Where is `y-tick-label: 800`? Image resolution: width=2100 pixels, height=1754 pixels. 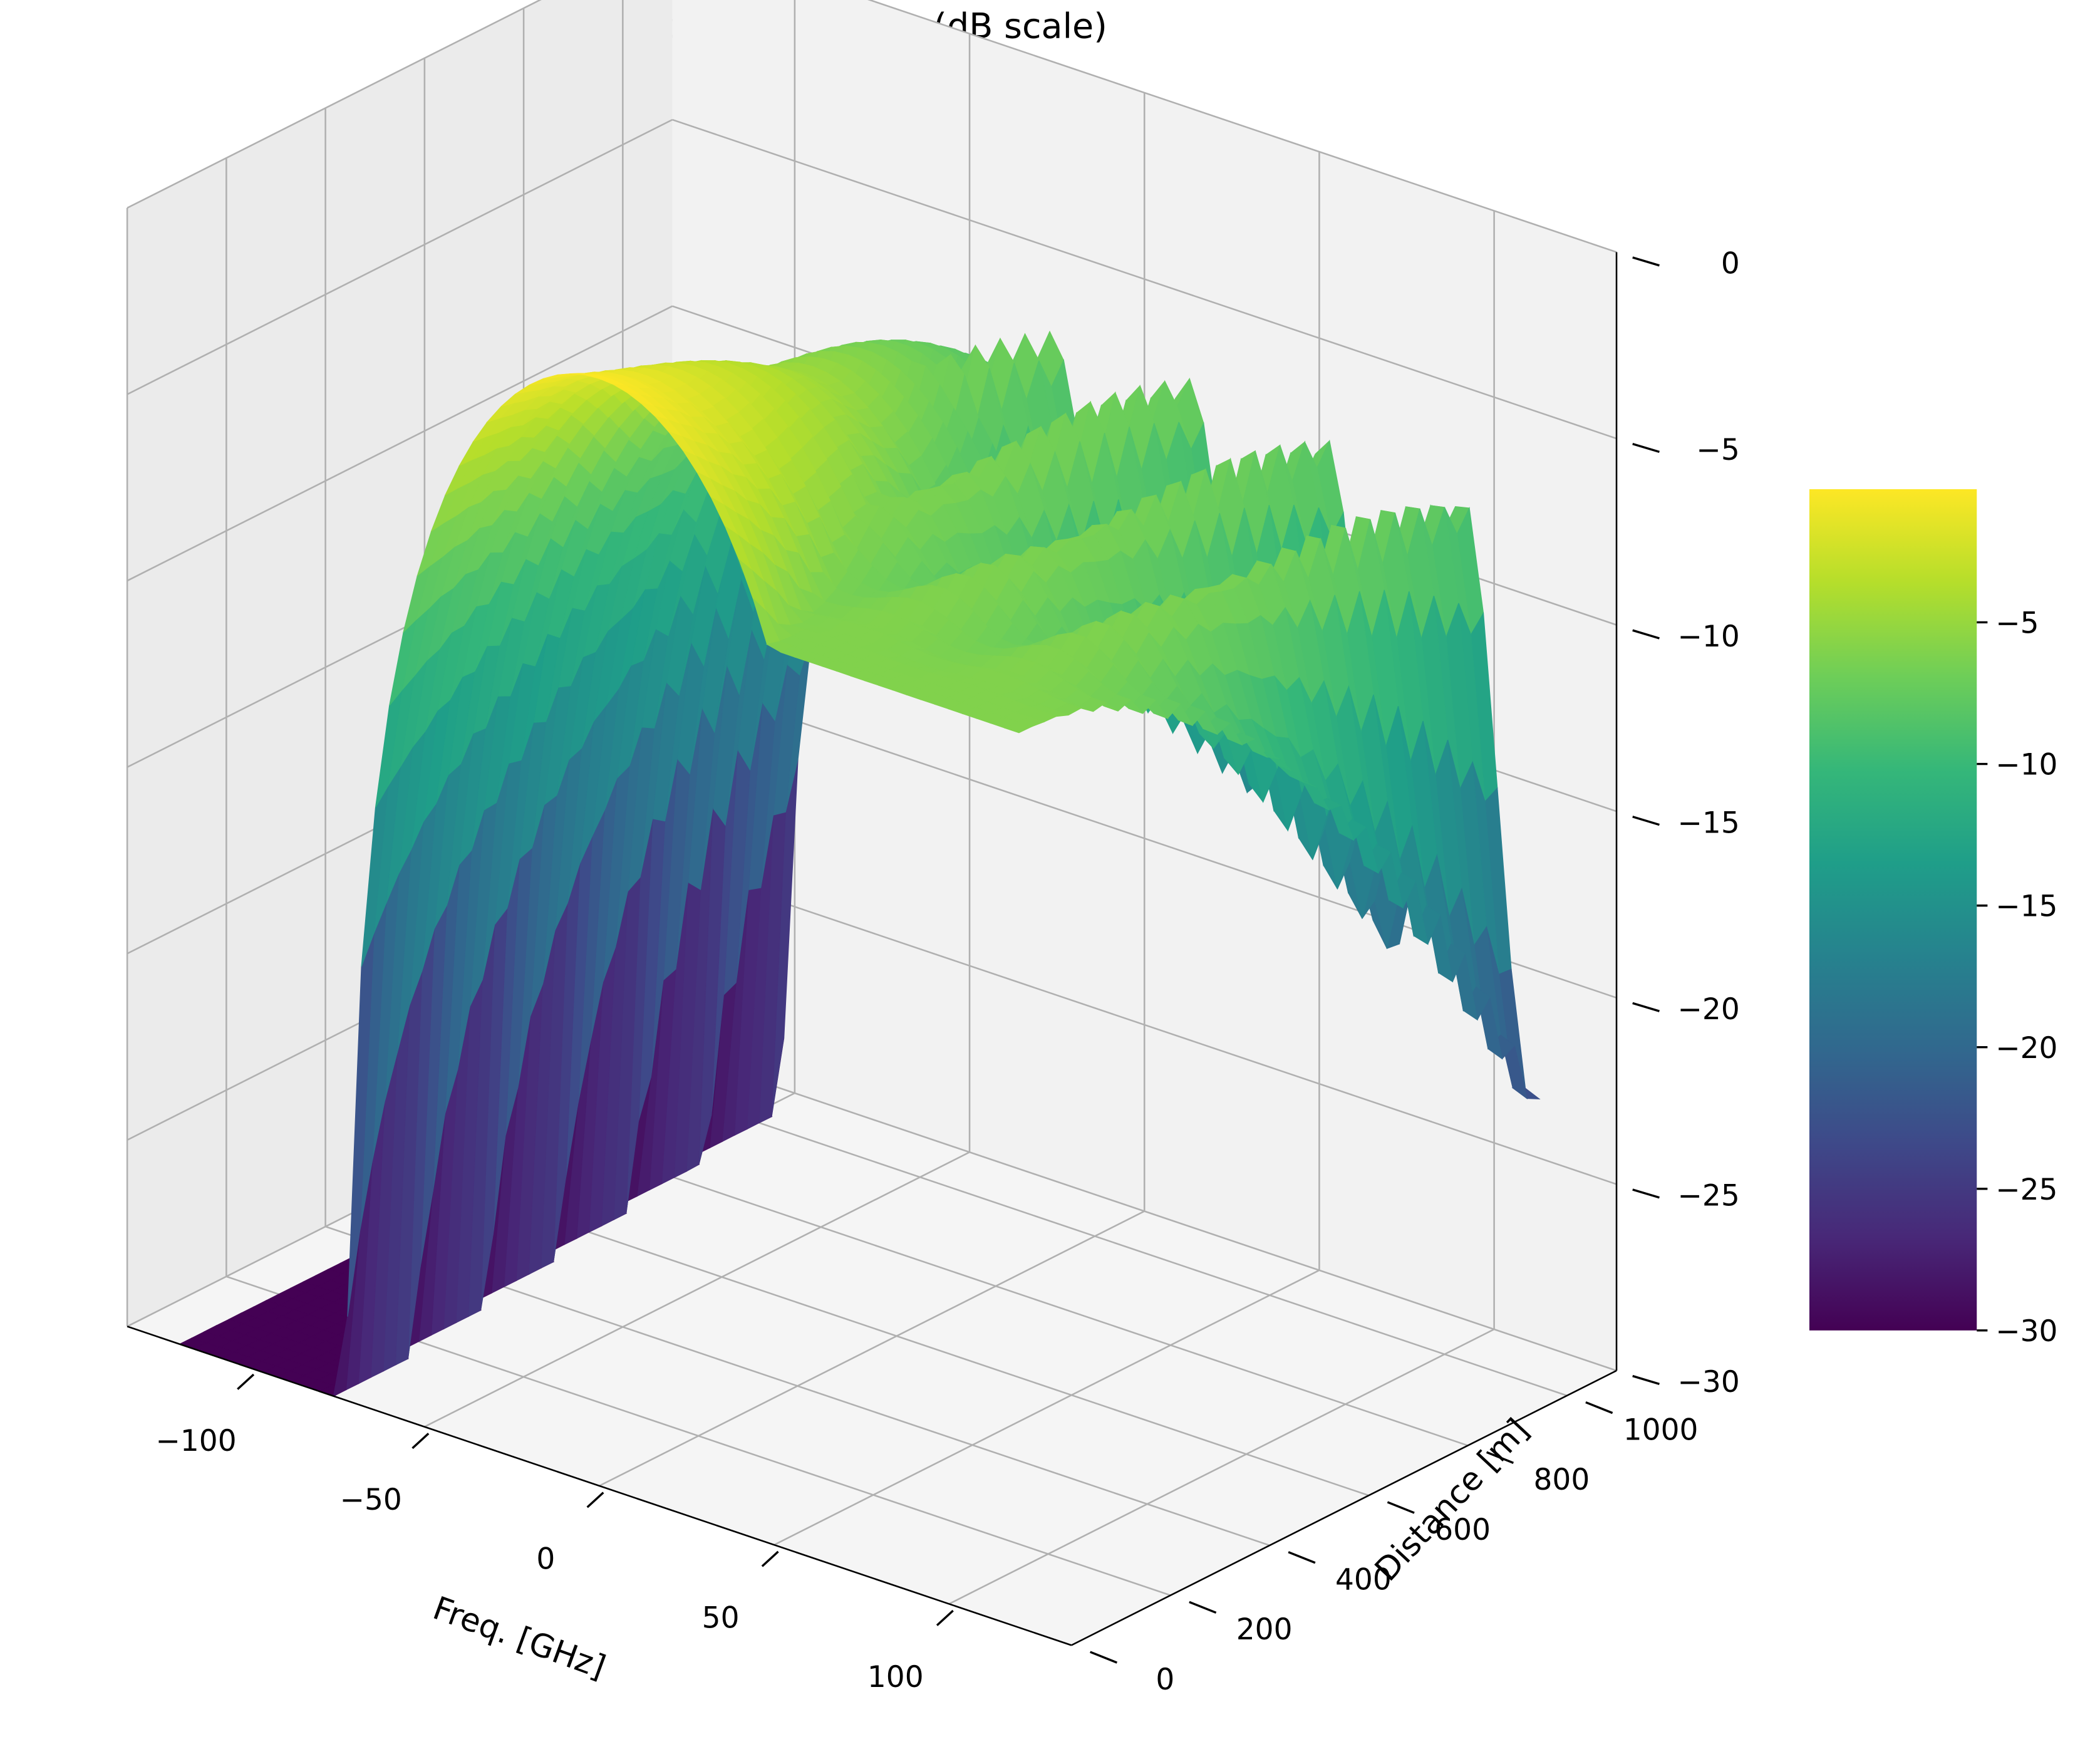 y-tick-label: 800 is located at coordinates (1561, 1480).